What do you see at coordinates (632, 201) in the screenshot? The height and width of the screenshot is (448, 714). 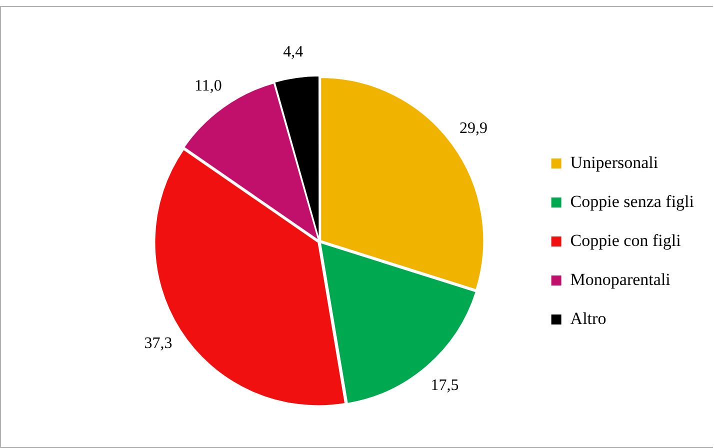 I see `legend-label: Coppie senza figli` at bounding box center [632, 201].